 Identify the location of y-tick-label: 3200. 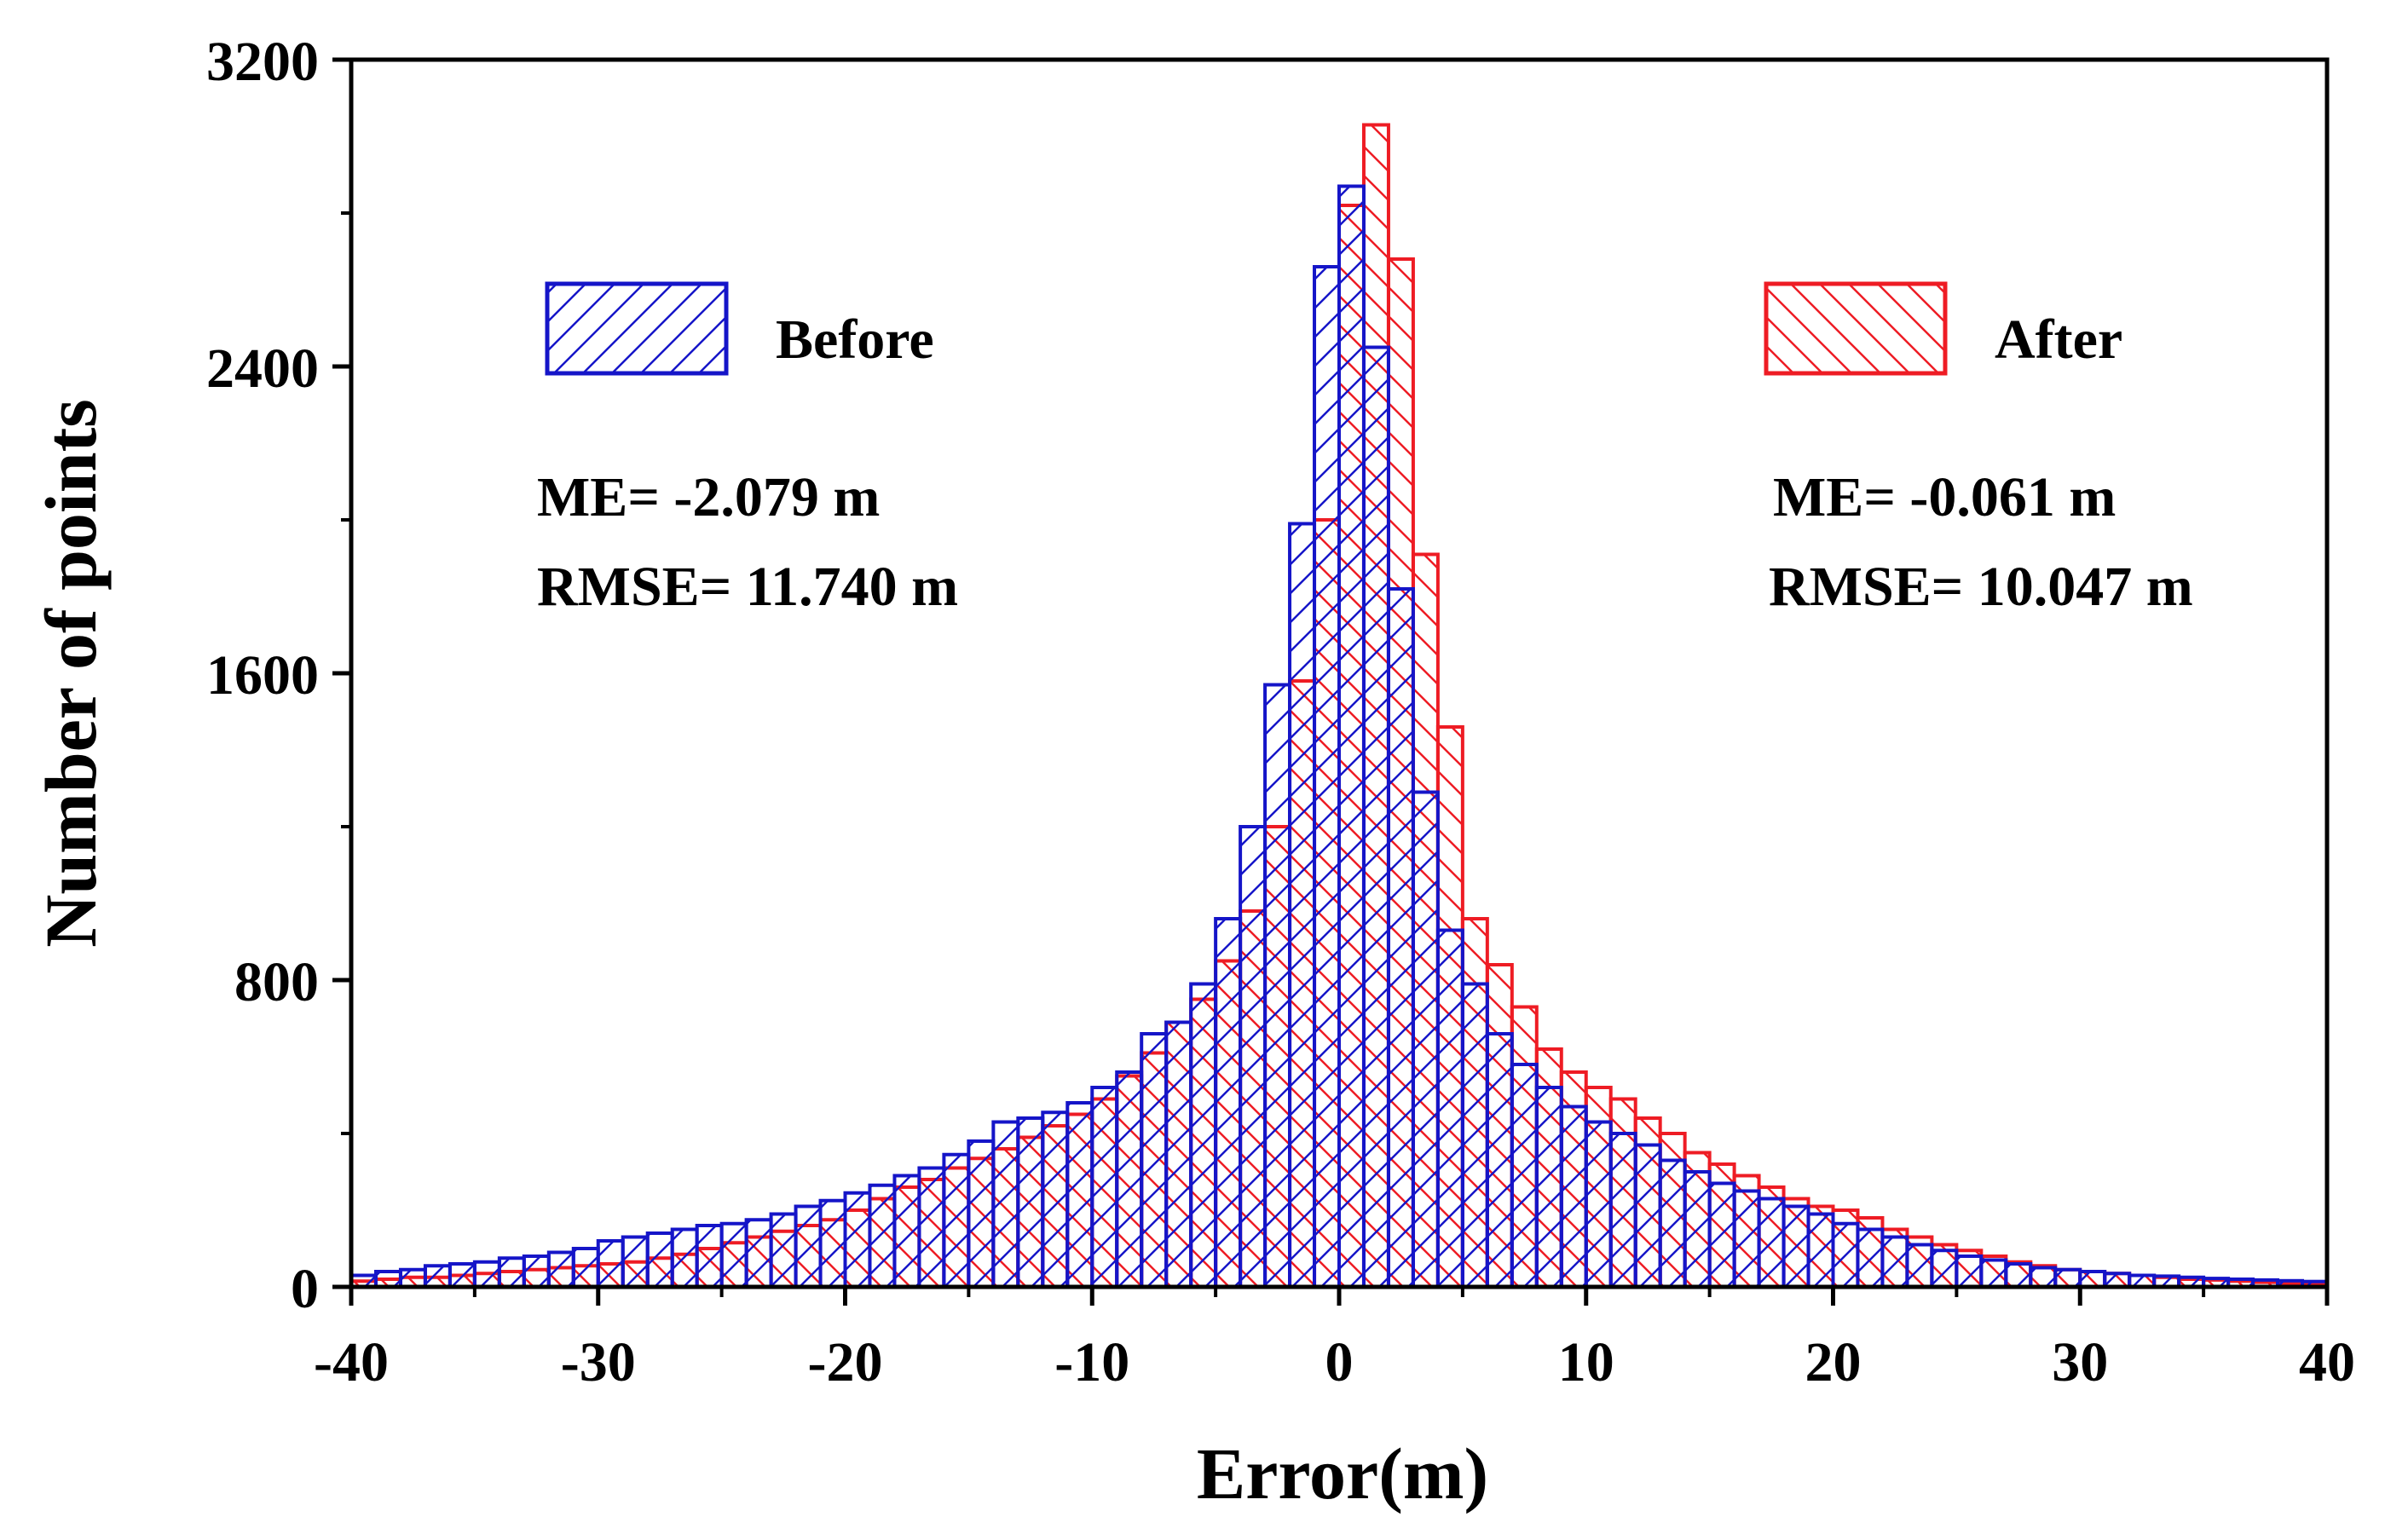
(262, 62).